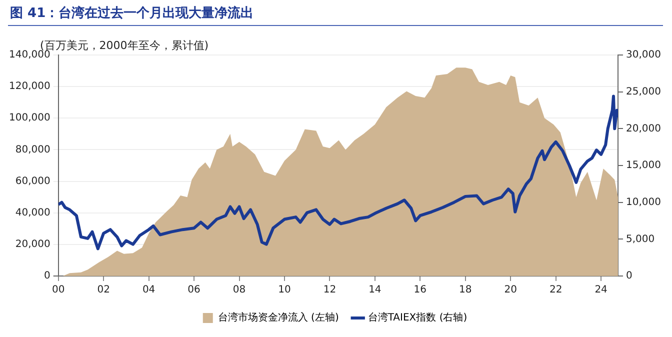  What do you see at coordinates (418, 318) in the screenshot?
I see `legend-label: 台湾TAIEX指数 (右轴)` at bounding box center [418, 318].